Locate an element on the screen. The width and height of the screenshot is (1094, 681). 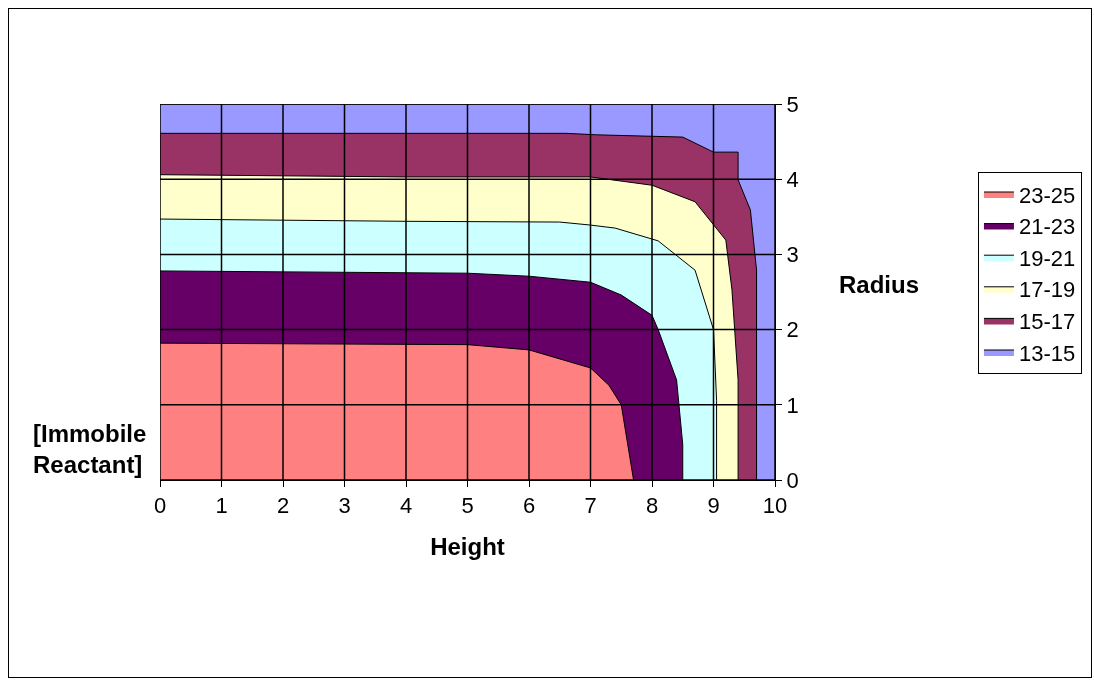
x-tick-label: 9 is located at coordinates (713, 506).